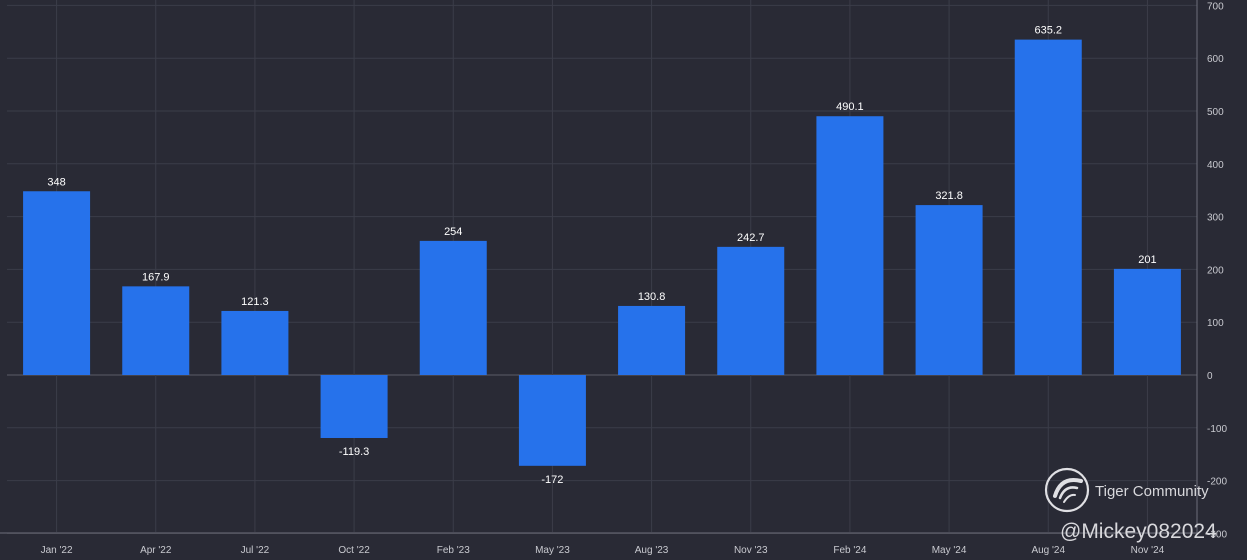 The height and width of the screenshot is (560, 1247). Describe the element at coordinates (1215, 6) in the screenshot. I see `y-tick-label: 700` at that location.